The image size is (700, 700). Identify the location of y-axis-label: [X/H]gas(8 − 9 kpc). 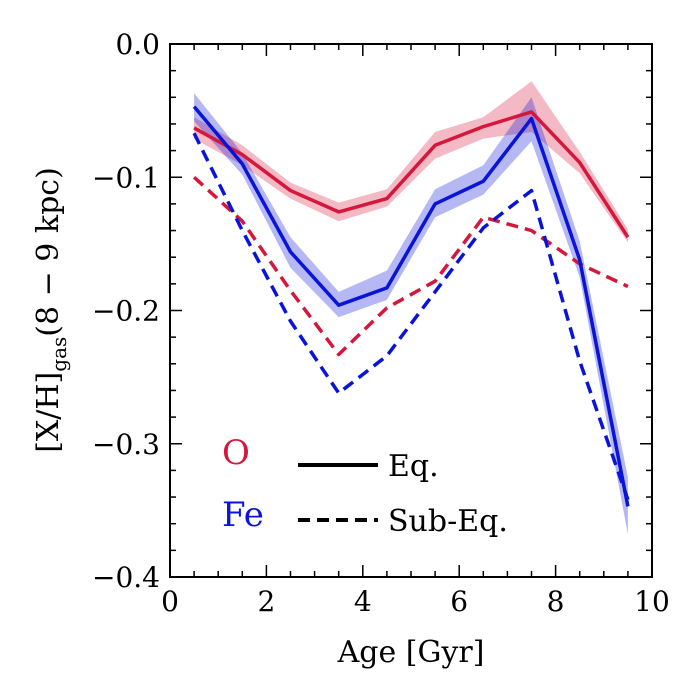
(51, 310).